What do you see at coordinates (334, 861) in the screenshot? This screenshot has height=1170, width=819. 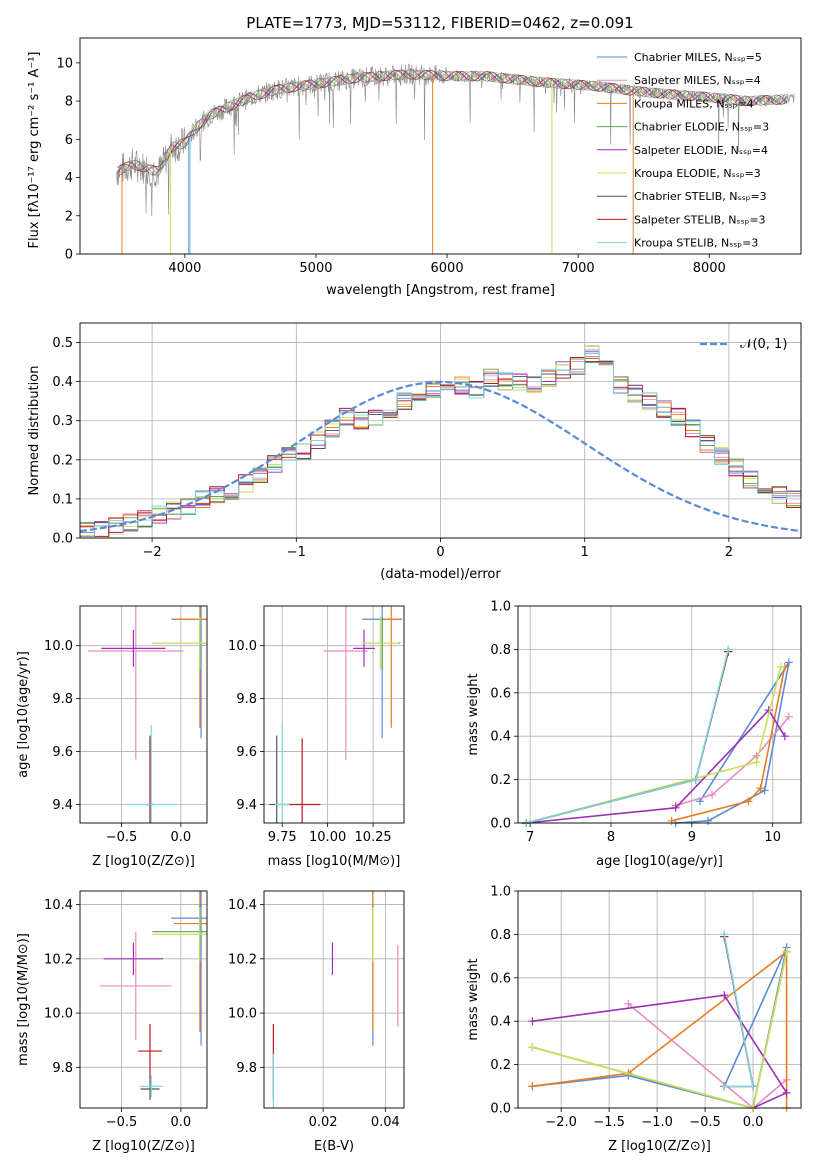 I see `panel-3-xlabel: mass [log10(M/M⊙)]` at bounding box center [334, 861].